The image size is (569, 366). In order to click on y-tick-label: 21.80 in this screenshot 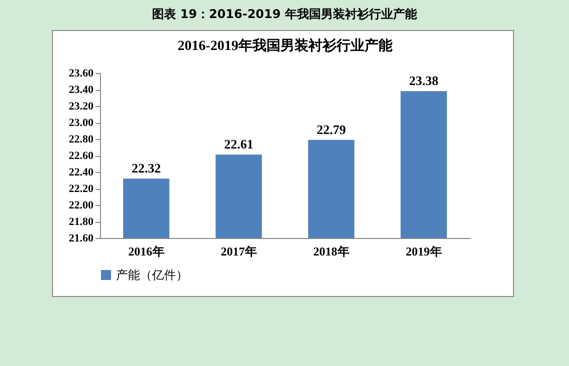, I will do `click(81, 222)`.